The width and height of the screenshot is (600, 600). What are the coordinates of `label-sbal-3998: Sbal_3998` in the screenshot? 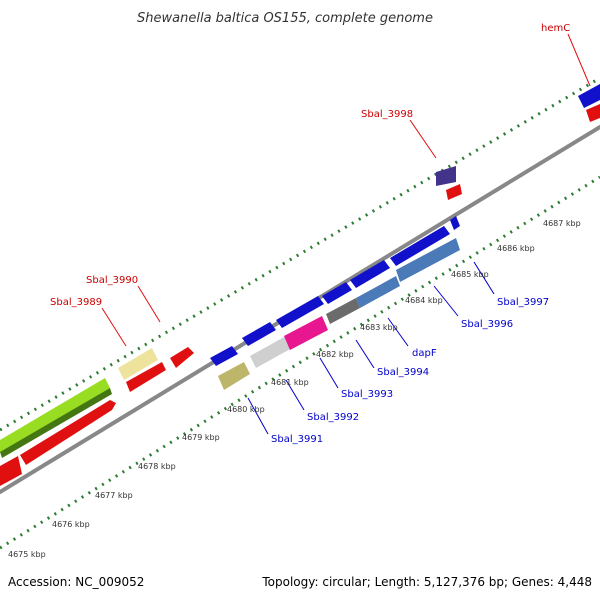 It's located at (387, 114).